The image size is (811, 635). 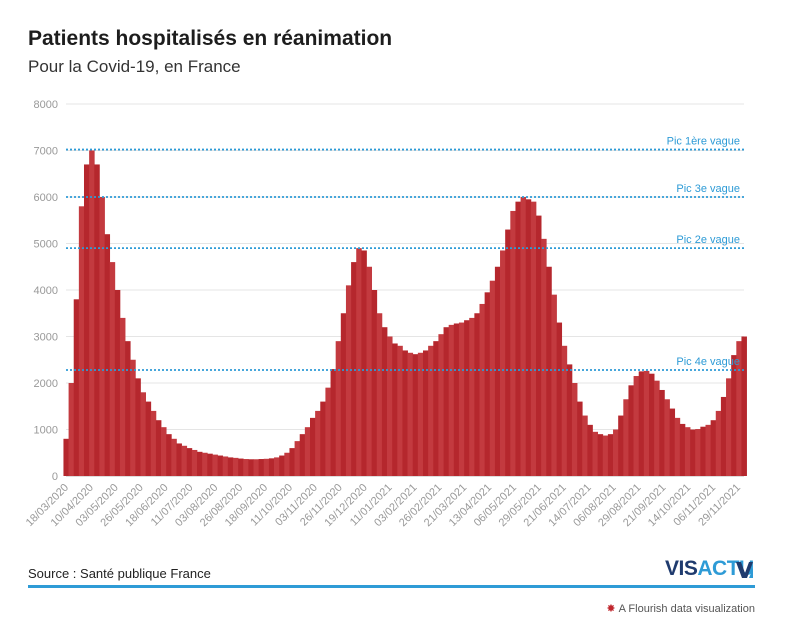 What do you see at coordinates (703, 142) in the screenshot?
I see `reference-label: Pic 1ère vague` at bounding box center [703, 142].